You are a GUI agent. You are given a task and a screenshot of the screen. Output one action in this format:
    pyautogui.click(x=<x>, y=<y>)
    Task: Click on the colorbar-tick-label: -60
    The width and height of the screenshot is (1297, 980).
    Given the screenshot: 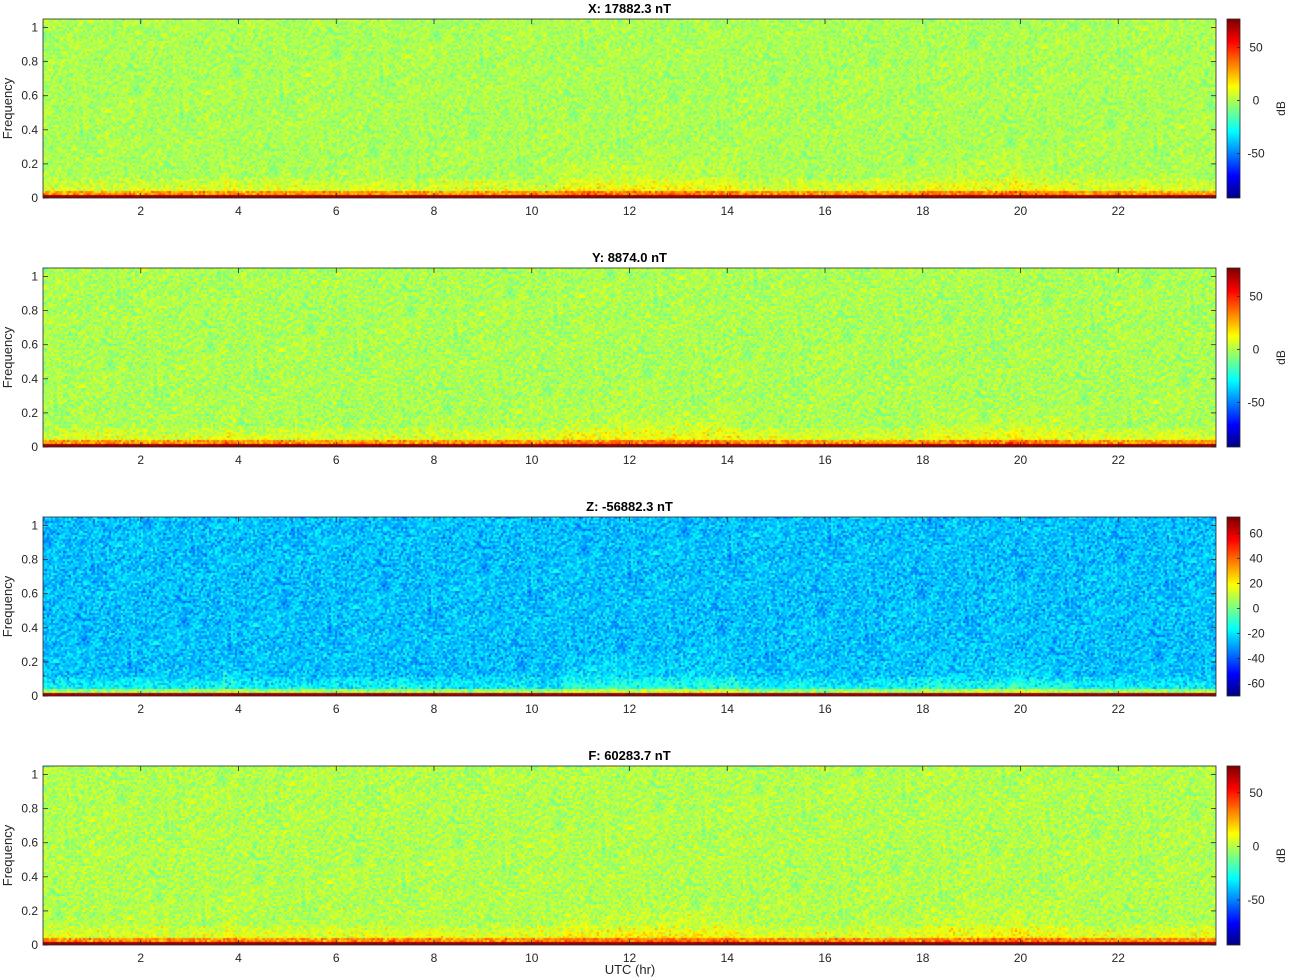 What is the action you would take?
    pyautogui.click(x=1256, y=683)
    